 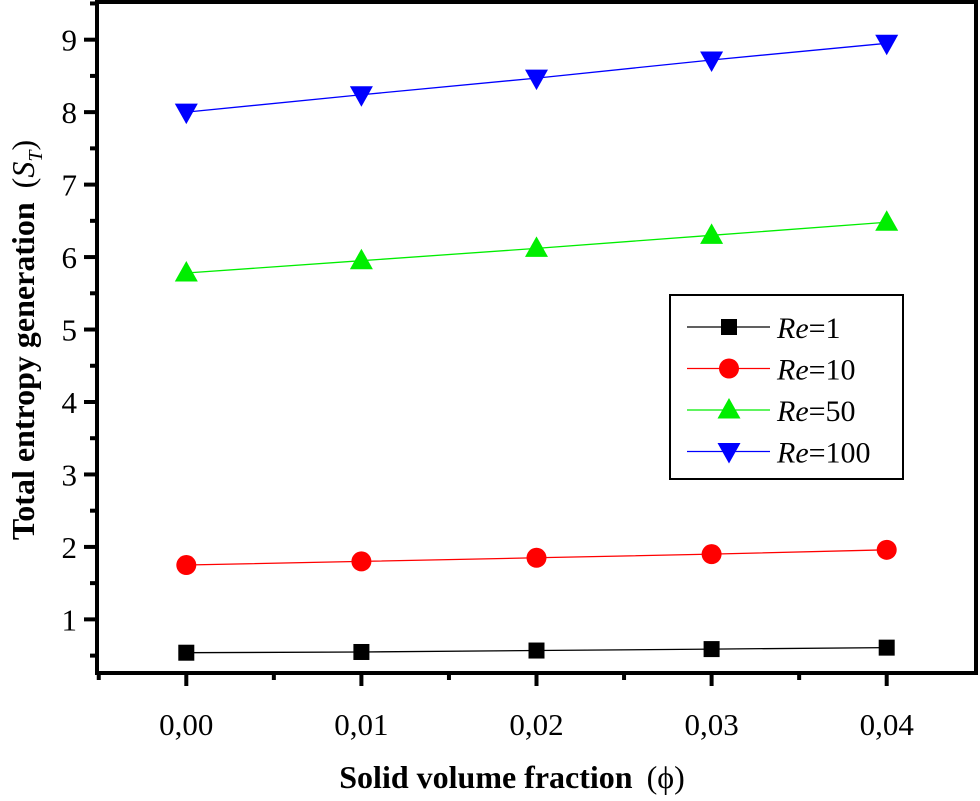 I want to click on x-tick-label: 0,02, so click(x=536, y=724).